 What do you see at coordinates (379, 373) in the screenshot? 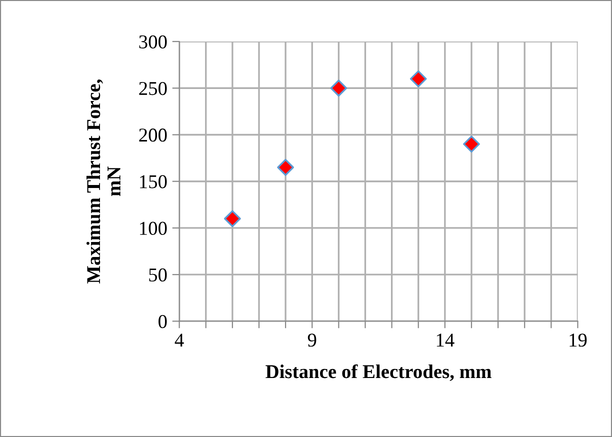
I see `x-axis-title: Distance of Electrodes, mm` at bounding box center [379, 373].